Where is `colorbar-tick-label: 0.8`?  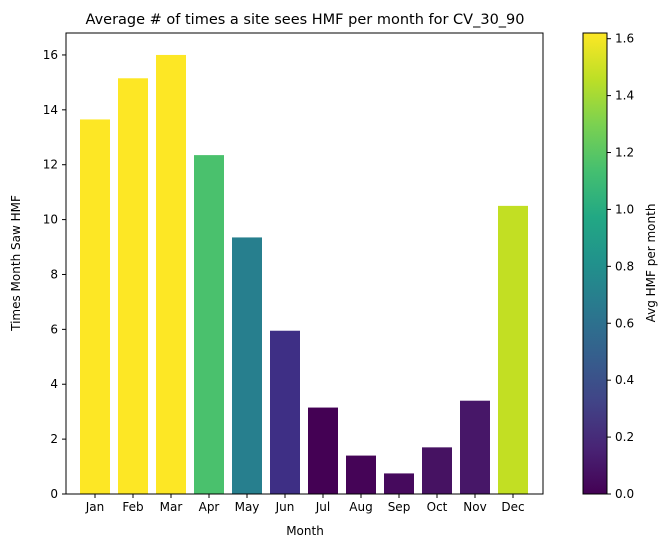
colorbar-tick-label: 0.8 is located at coordinates (624, 266).